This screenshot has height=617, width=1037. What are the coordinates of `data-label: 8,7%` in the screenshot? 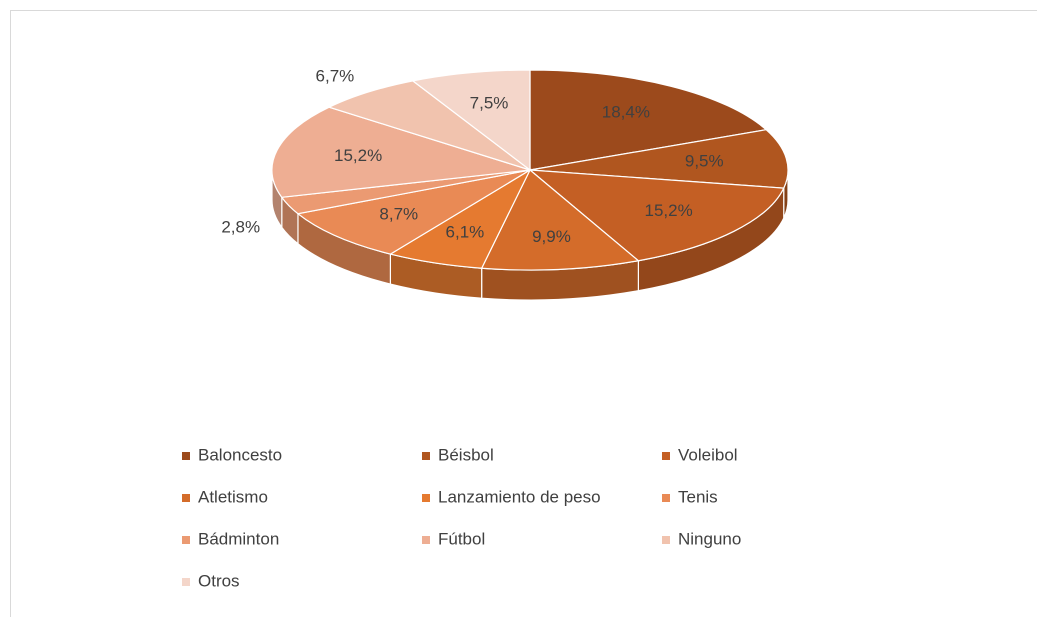 It's located at (398, 214).